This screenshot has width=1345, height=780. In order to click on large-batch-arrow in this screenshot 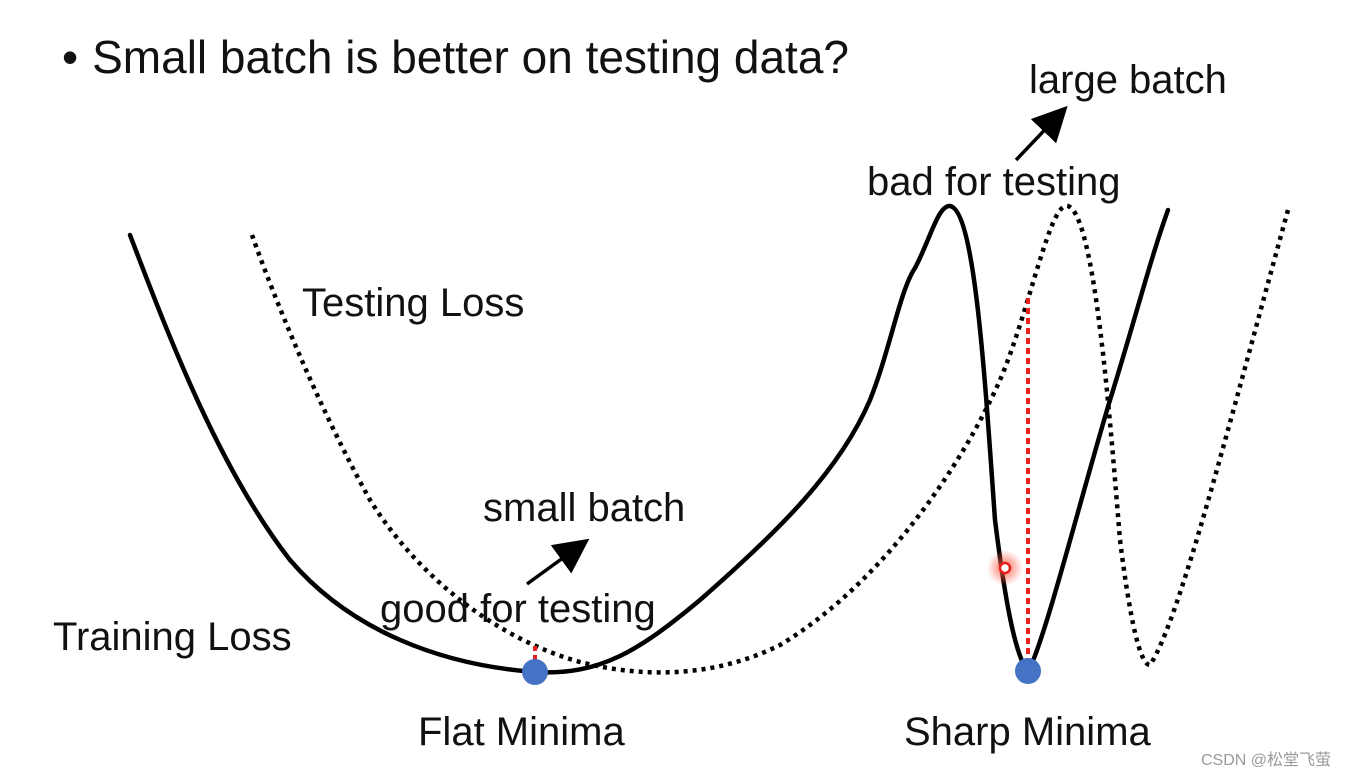, I will do `click(1041, 133)`.